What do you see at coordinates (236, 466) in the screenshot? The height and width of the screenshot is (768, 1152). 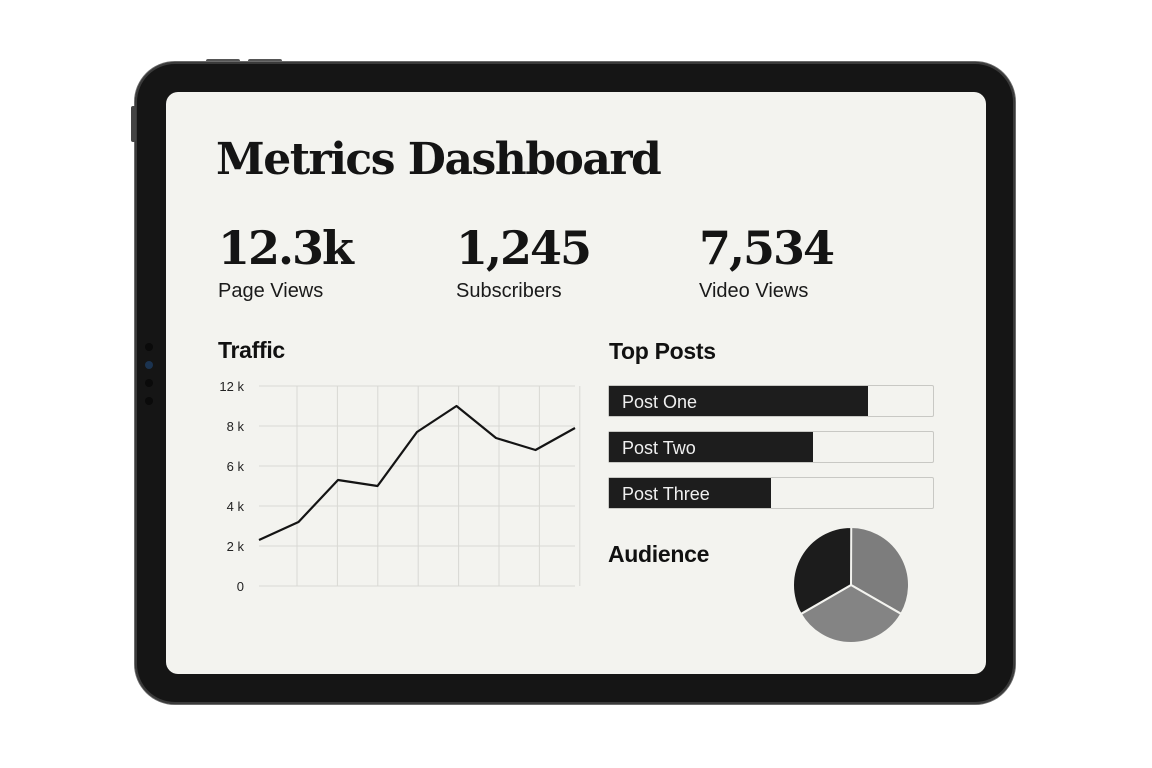 I see `y-tick-label: 6 k` at bounding box center [236, 466].